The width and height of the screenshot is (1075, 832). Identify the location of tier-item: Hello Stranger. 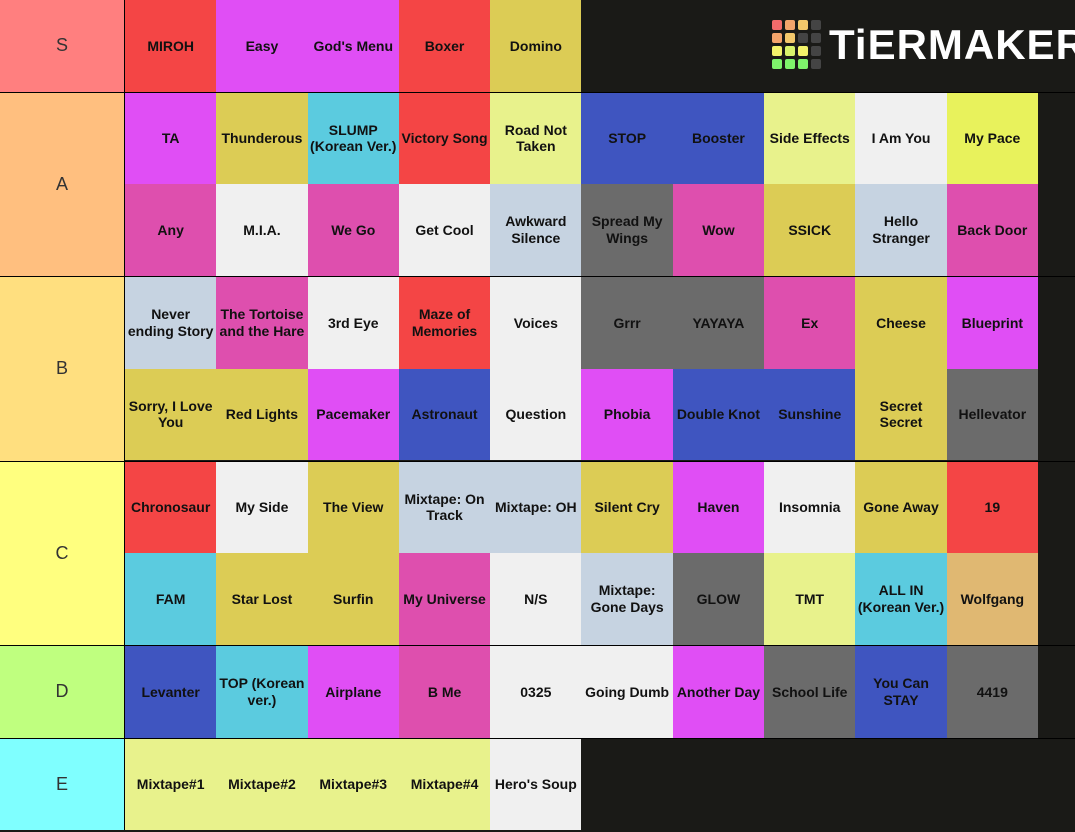
(901, 230).